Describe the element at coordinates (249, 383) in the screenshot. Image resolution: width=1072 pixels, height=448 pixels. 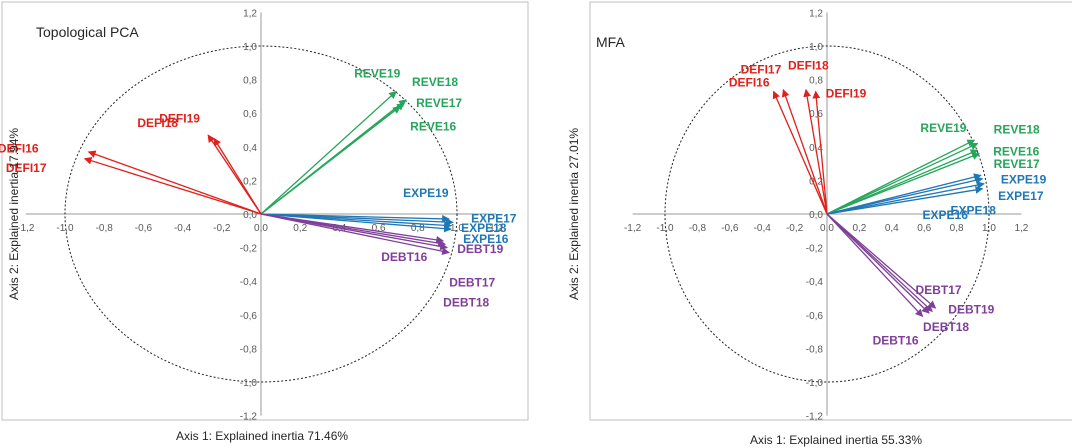
I see `y-tick-label: -1,0` at that location.